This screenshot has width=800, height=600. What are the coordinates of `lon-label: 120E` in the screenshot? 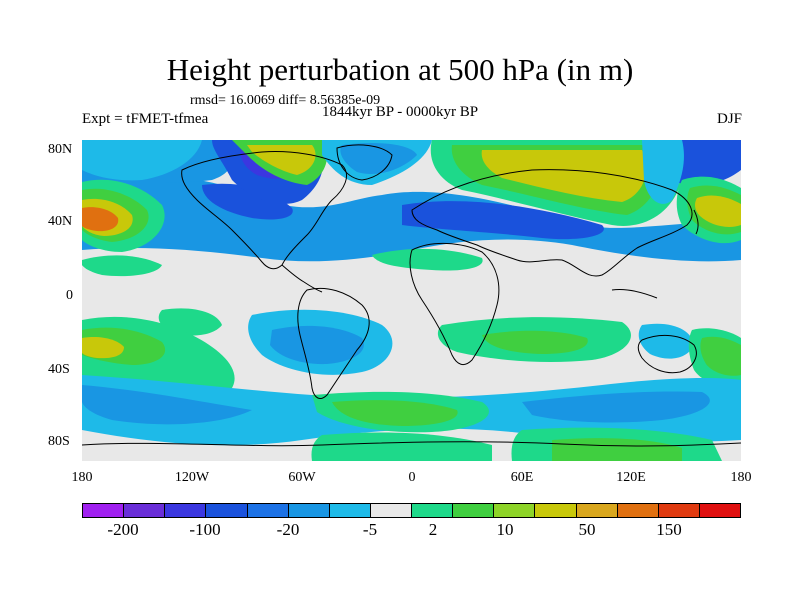 It's located at (631, 477).